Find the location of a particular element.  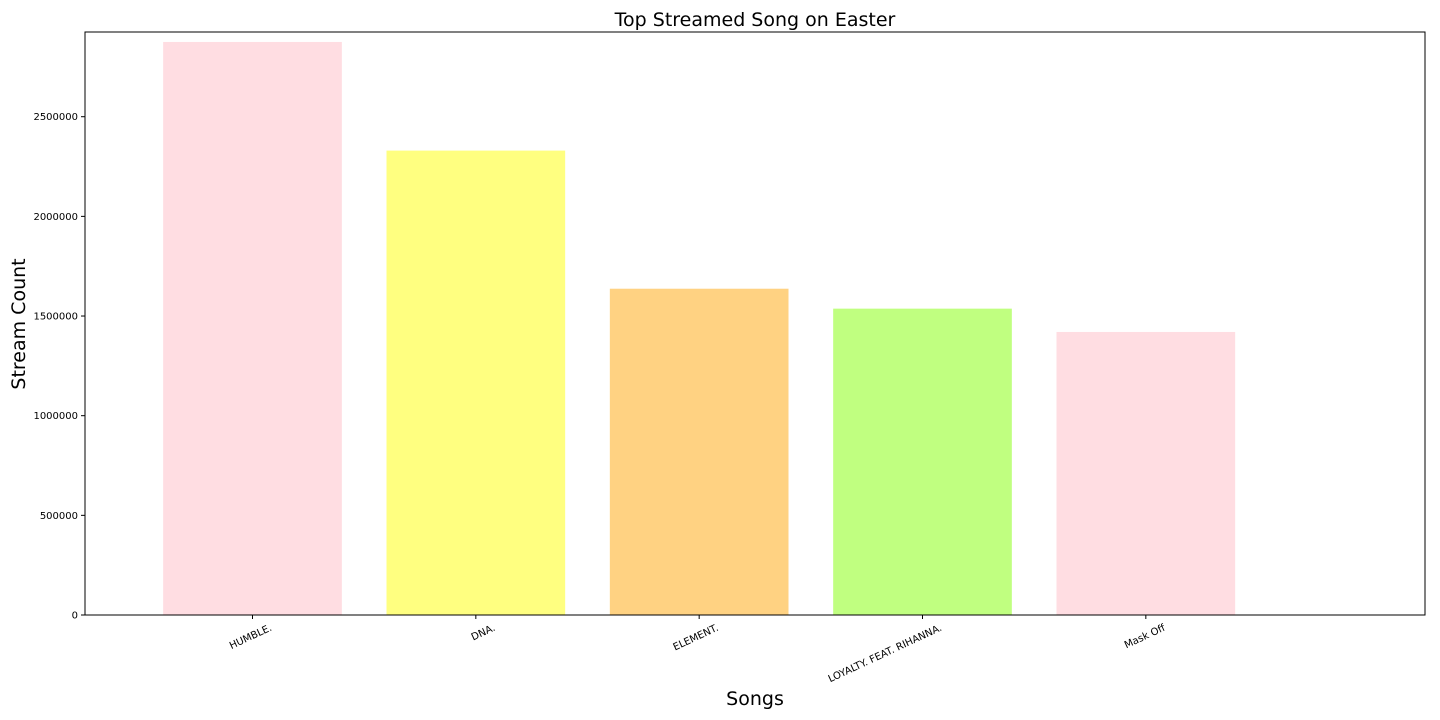

y-tick-label-1: 500000 is located at coordinates (59, 516).